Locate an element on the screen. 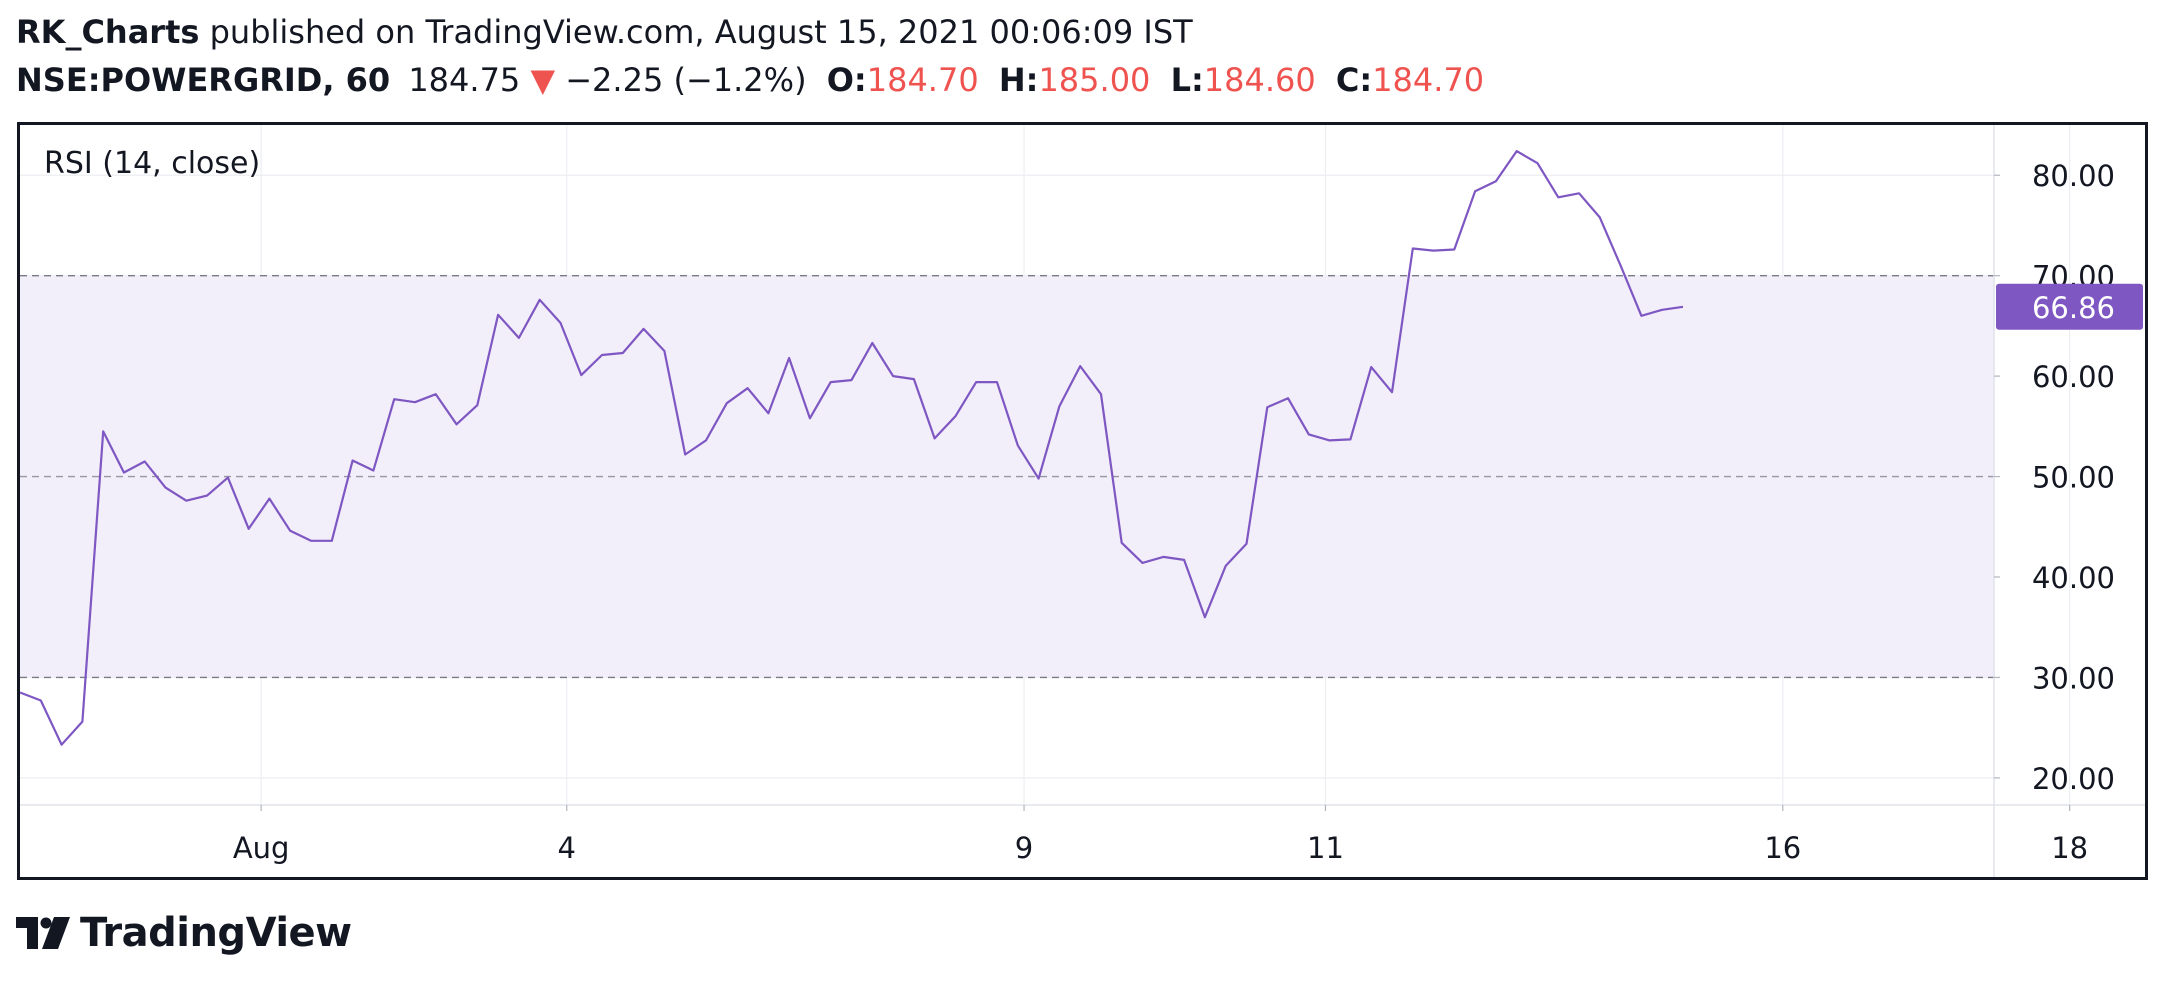 This screenshot has width=2165, height=986. open-value: 184.70 is located at coordinates (922, 80).